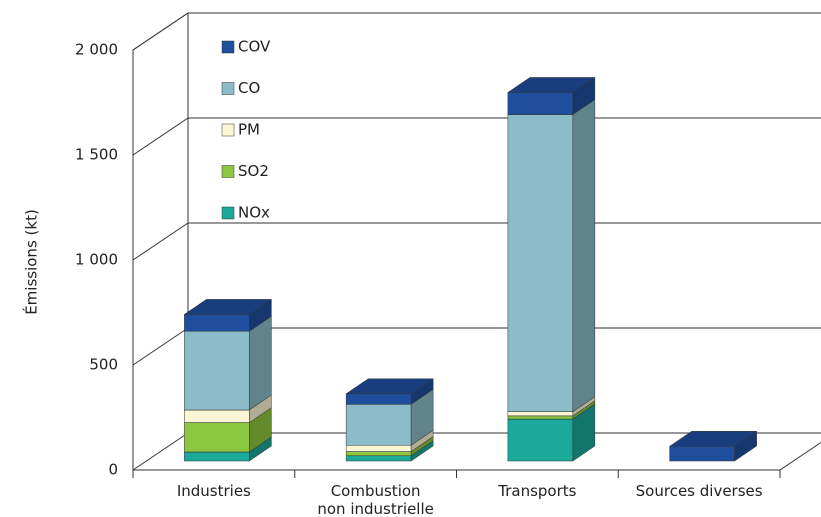 The height and width of the screenshot is (517, 821). What do you see at coordinates (96, 260) in the screenshot?
I see `y-tick-label: 1 000` at bounding box center [96, 260].